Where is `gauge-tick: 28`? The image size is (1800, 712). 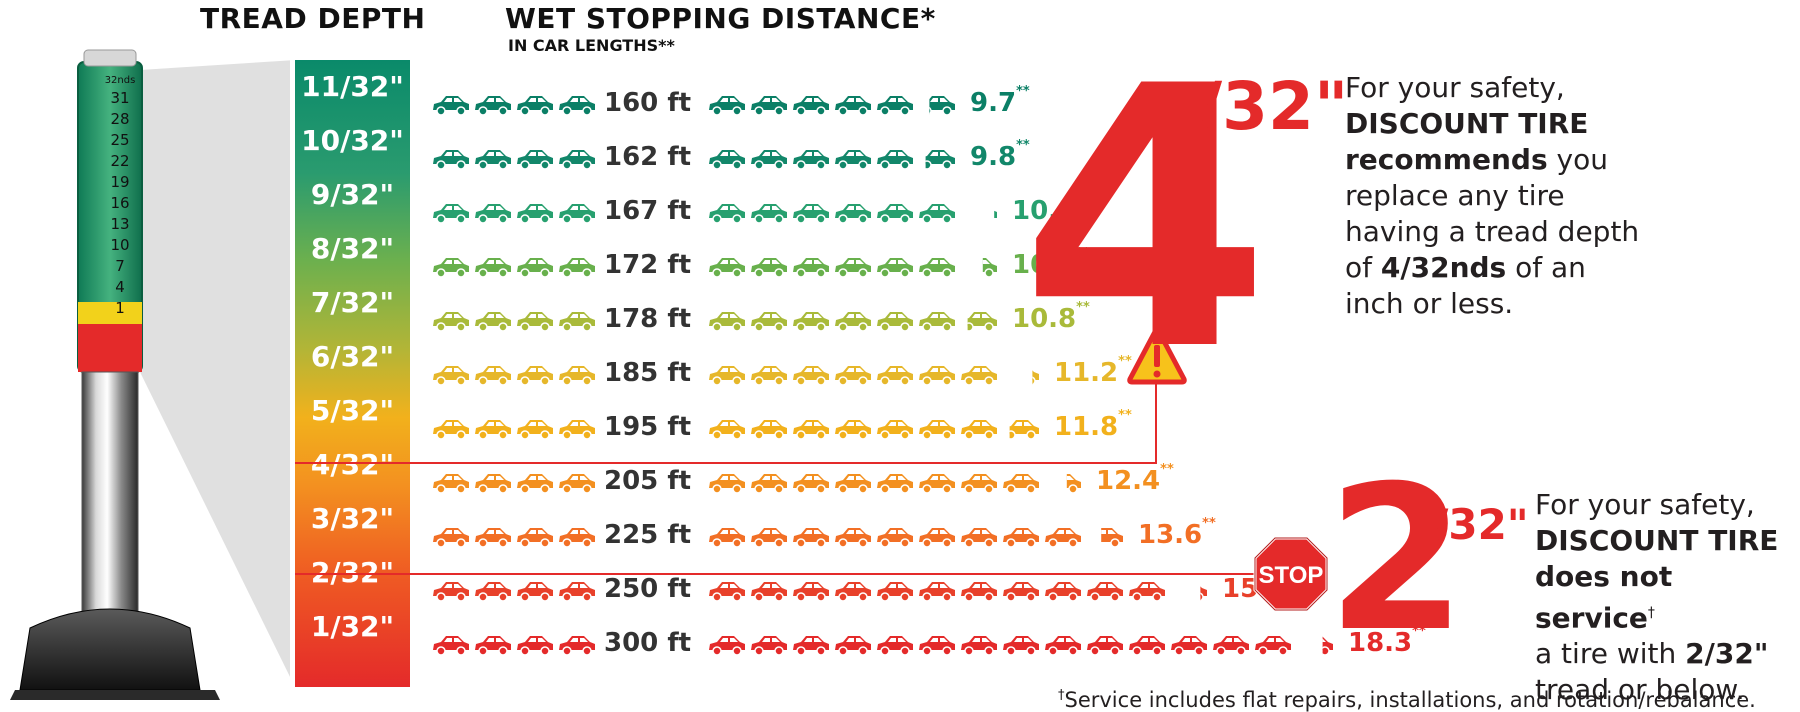 gauge-tick: 28 is located at coordinates (120, 119).